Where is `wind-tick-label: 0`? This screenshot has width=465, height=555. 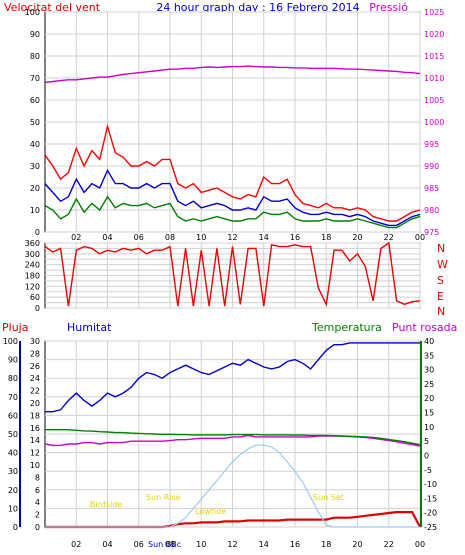
wind-tick-label: 0 is located at coordinates (37, 232).